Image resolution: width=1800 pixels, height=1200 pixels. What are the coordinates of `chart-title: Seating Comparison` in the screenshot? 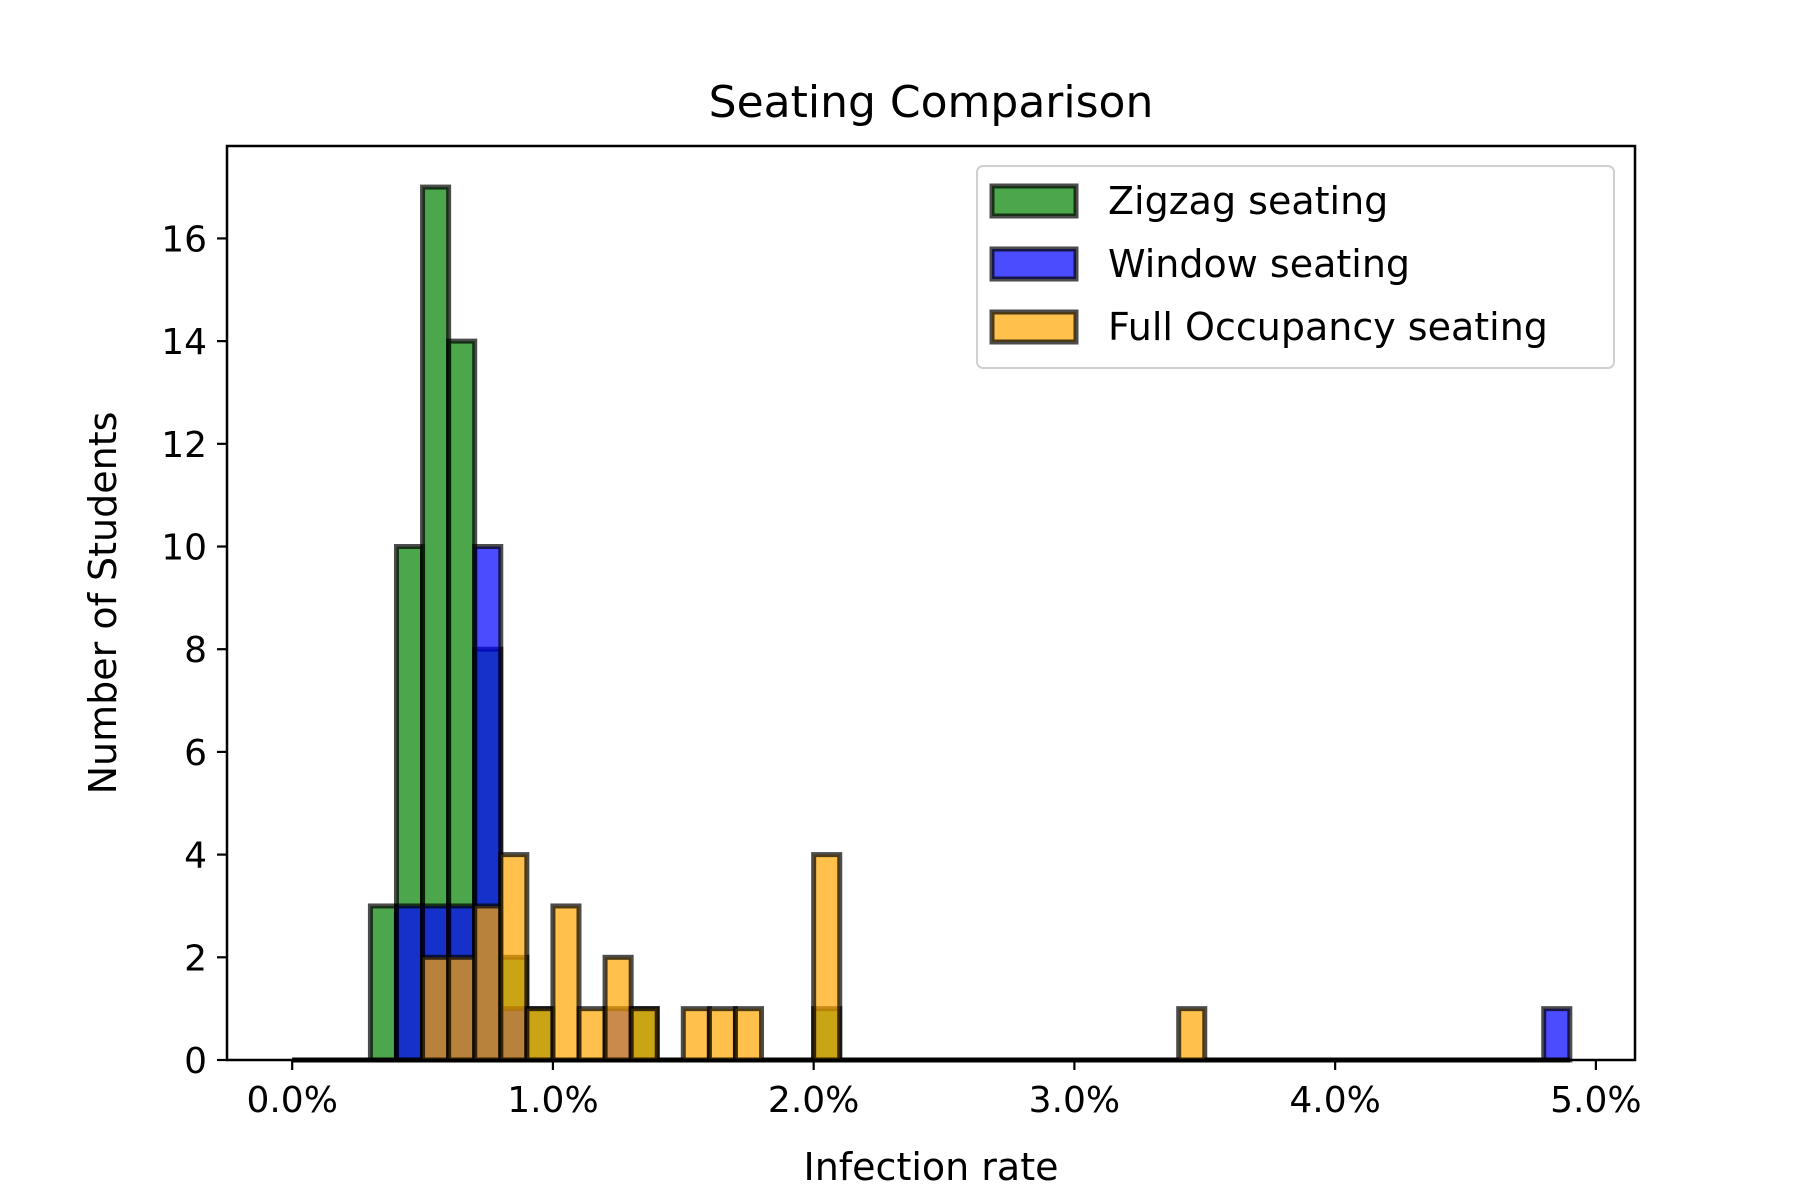 It's located at (931, 102).